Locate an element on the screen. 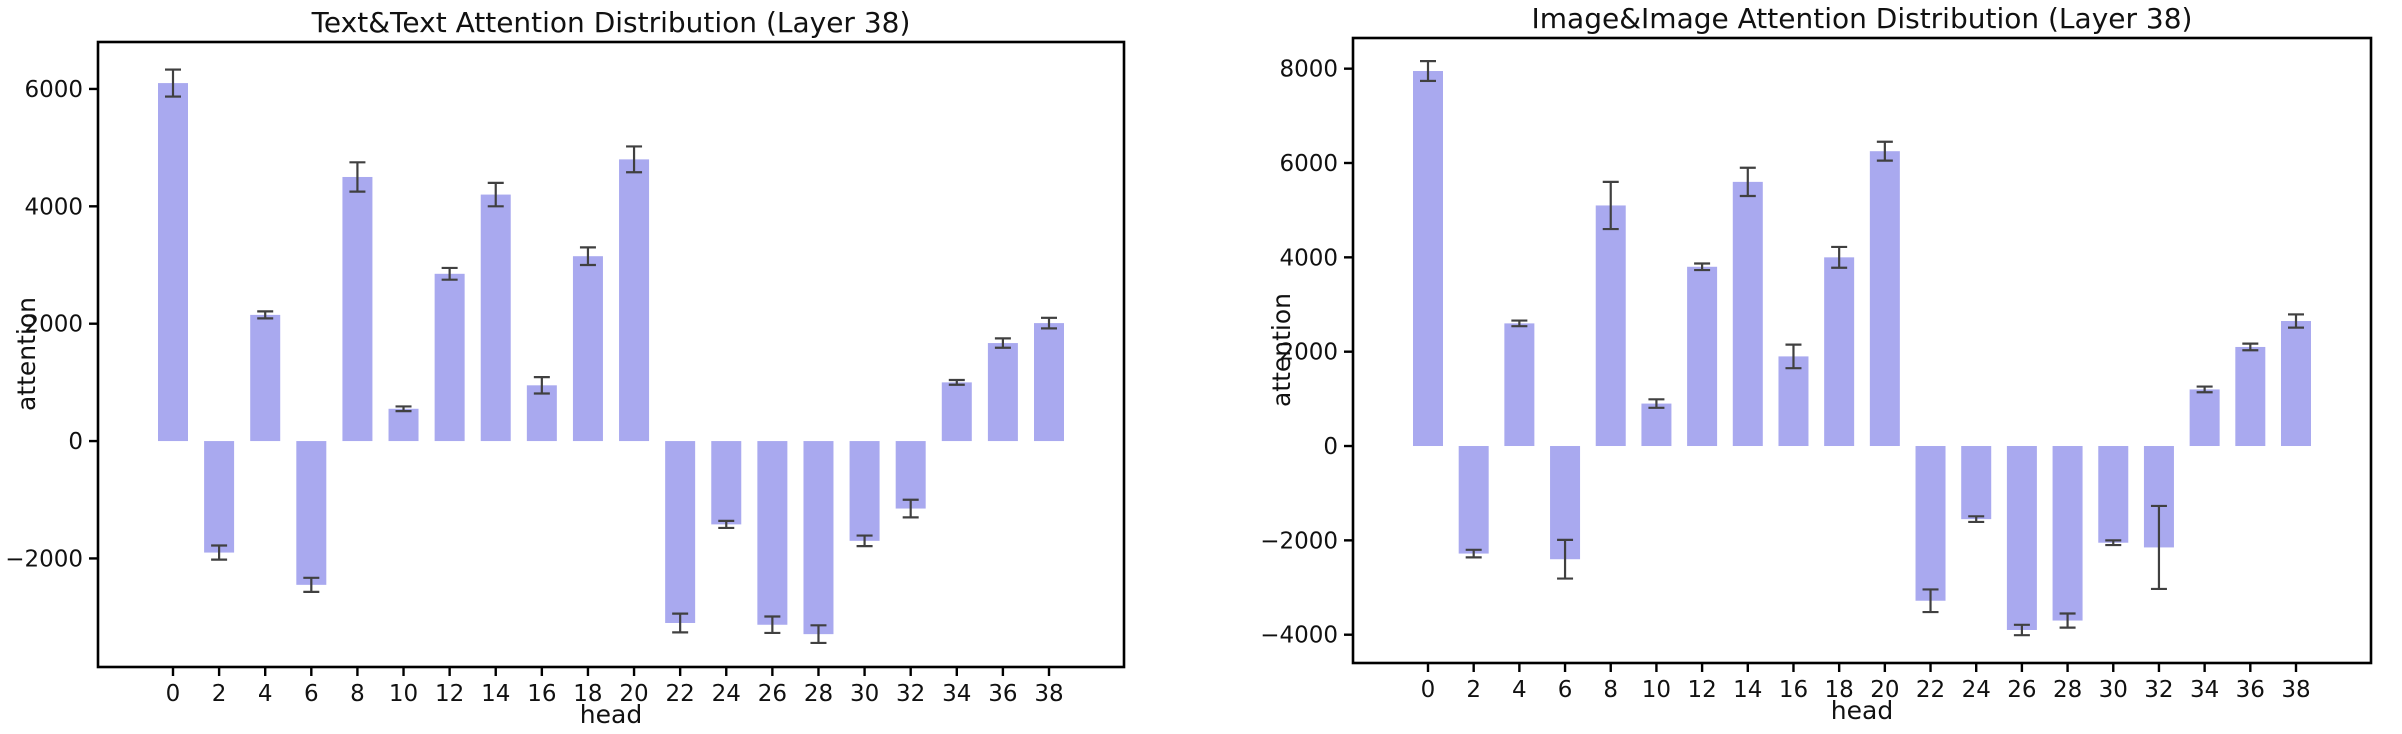  x-tick-label: 24 is located at coordinates (726, 694).